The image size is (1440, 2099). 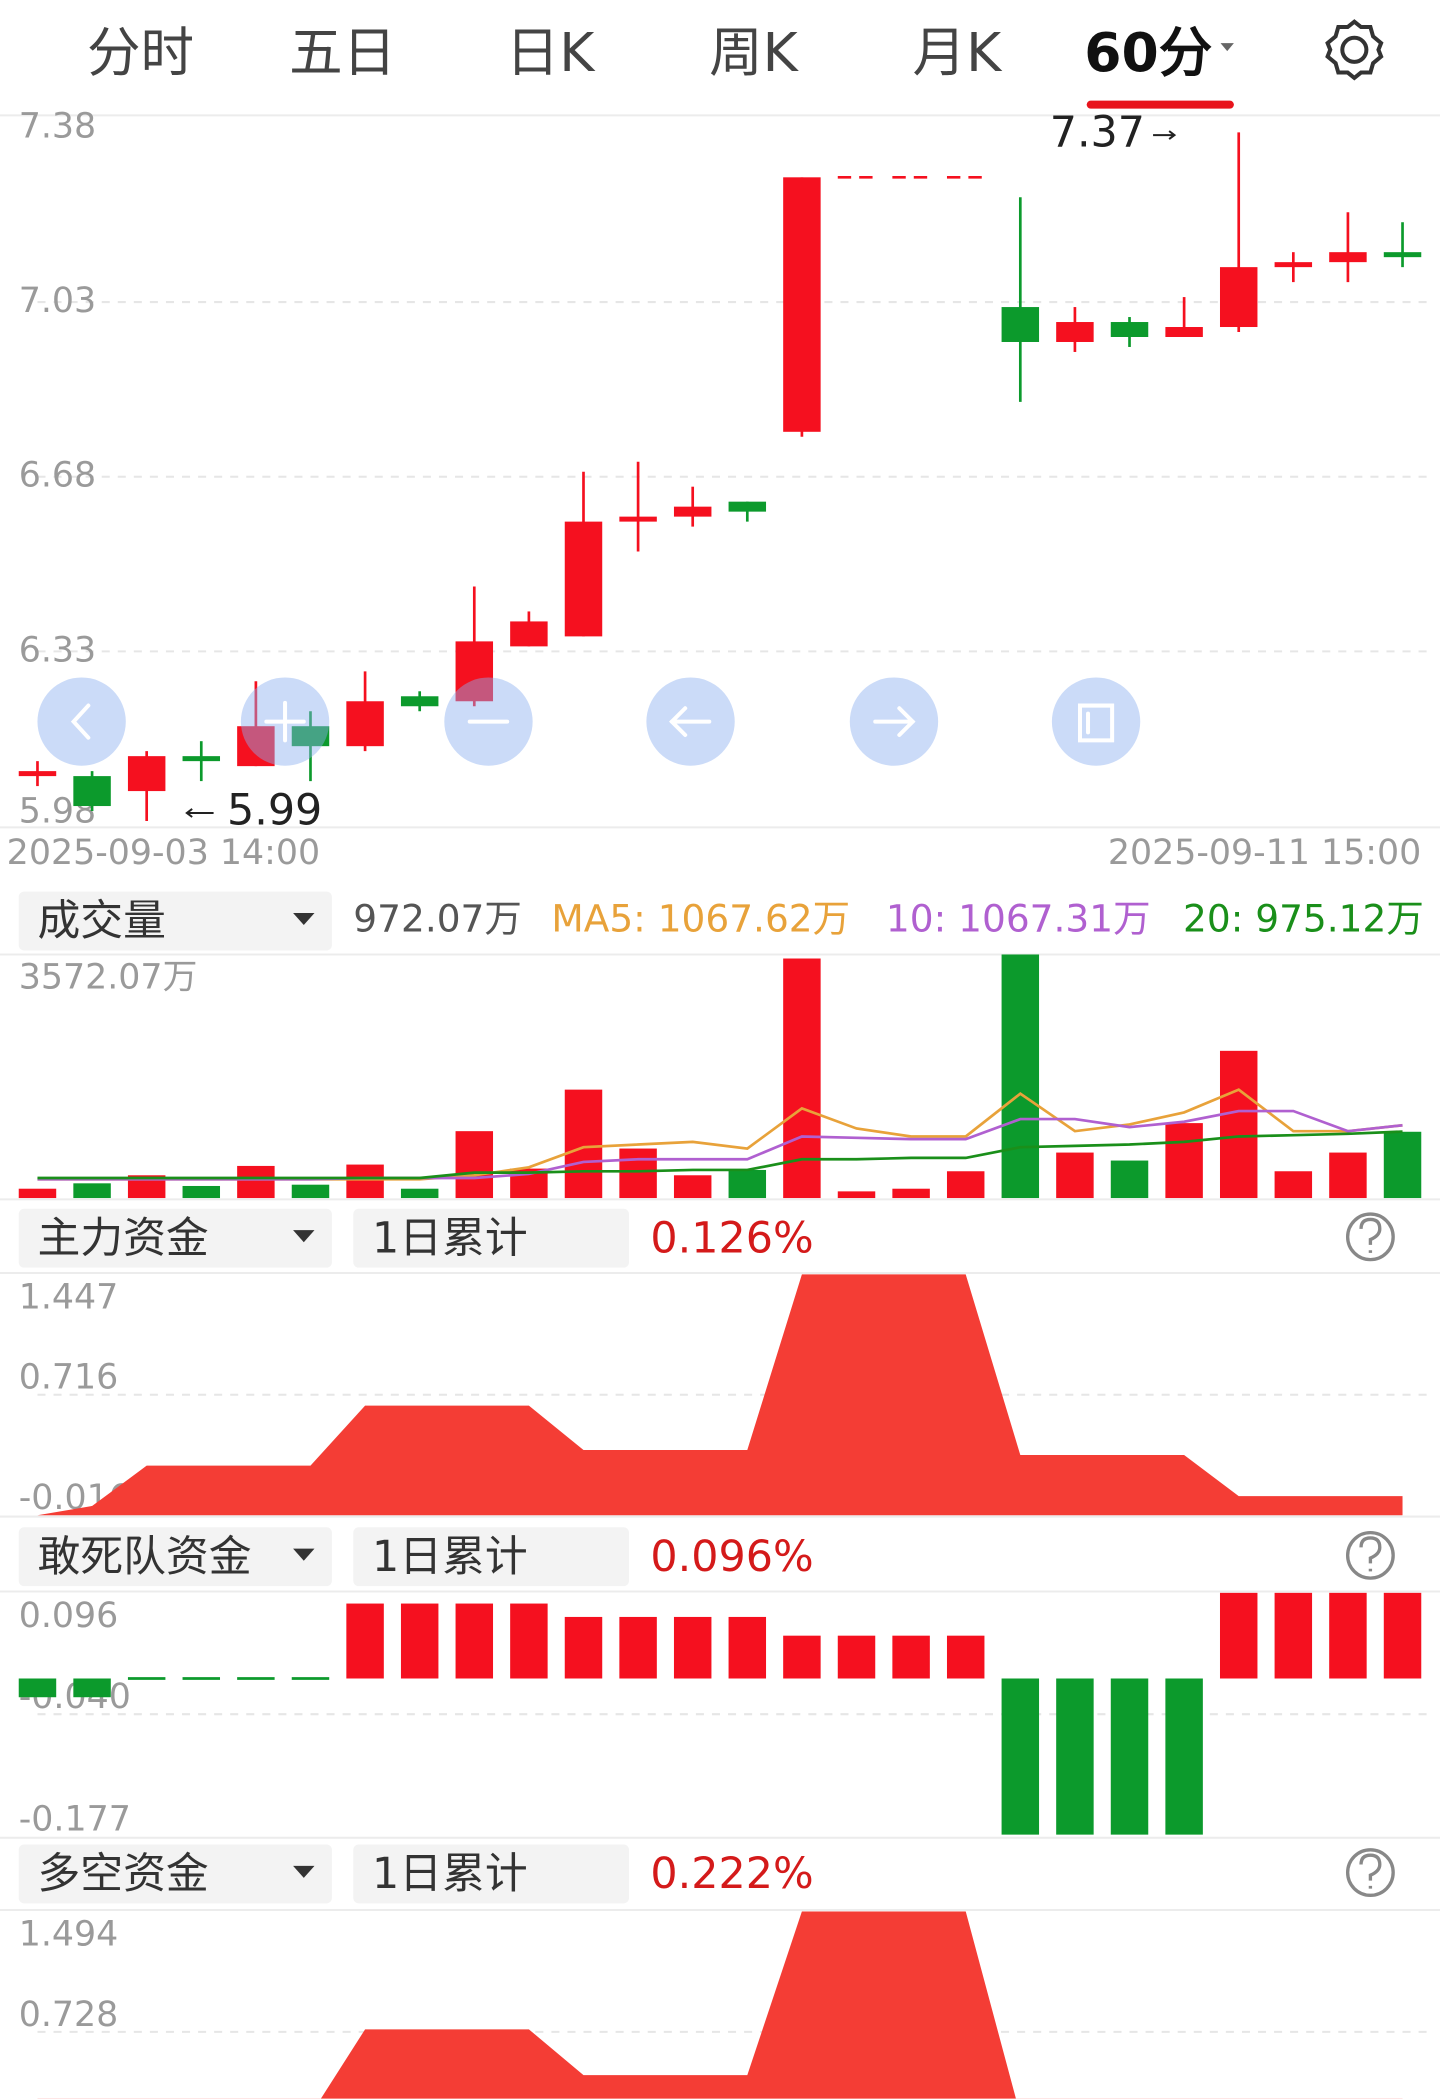 I want to click on min-price-label: 5.99, so click(x=274, y=810).